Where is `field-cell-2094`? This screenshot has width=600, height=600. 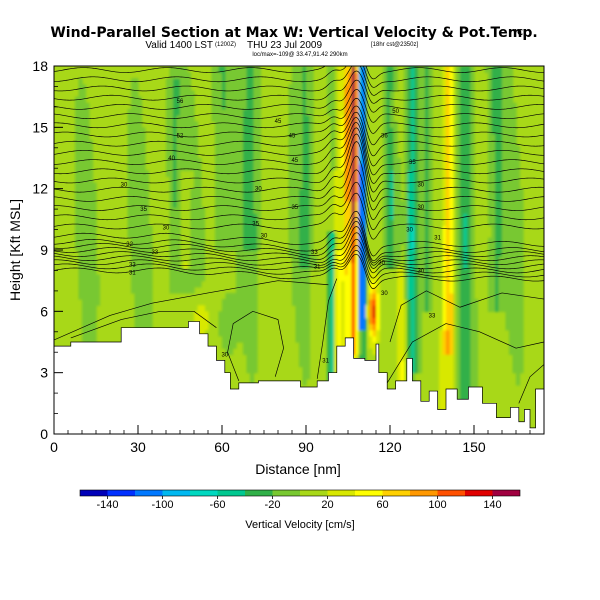 field-cell-2094 is located at coordinates (357, 210).